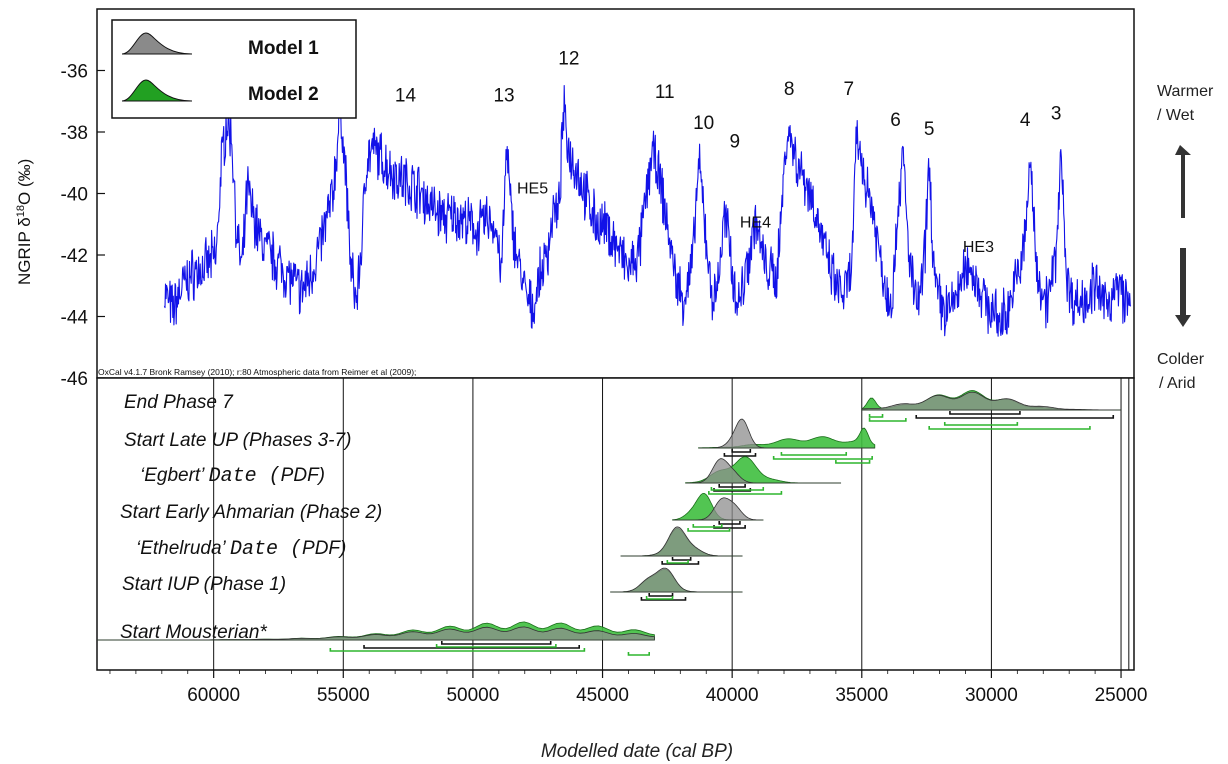  Describe the element at coordinates (665, 92) in the screenshot. I see `interstadial-label: 11` at that location.